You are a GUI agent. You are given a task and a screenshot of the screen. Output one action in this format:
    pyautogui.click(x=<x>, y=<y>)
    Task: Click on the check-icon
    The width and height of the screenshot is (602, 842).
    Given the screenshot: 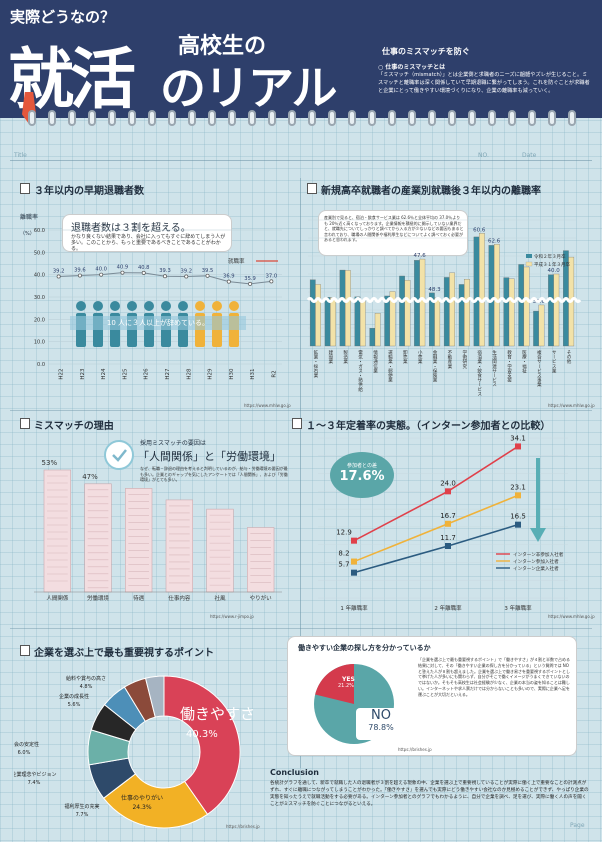 What is the action you would take?
    pyautogui.click(x=119, y=455)
    